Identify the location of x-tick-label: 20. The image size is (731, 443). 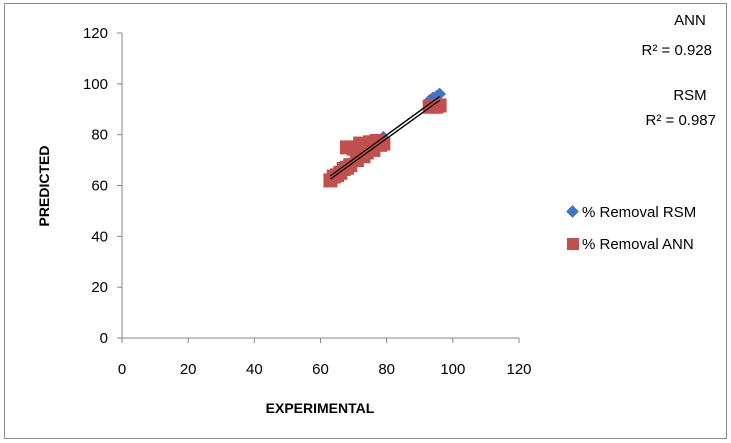
(188, 369).